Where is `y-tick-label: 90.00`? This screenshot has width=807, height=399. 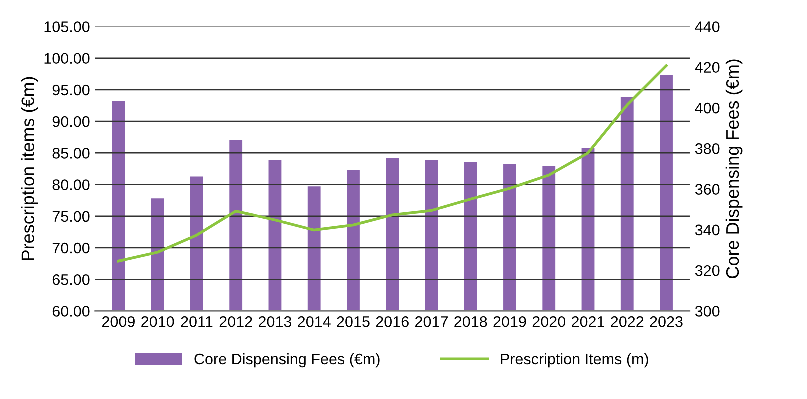
y-tick-label: 90.00 is located at coordinates (71, 122).